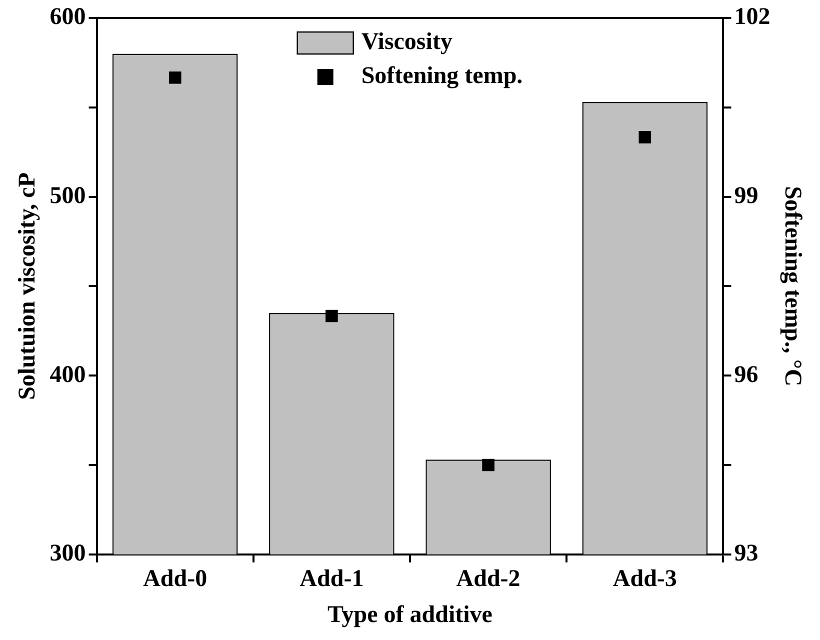 Image resolution: width=820 pixels, height=640 pixels. Describe the element at coordinates (68, 553) in the screenshot. I see `y-tick-label: 300` at that location.